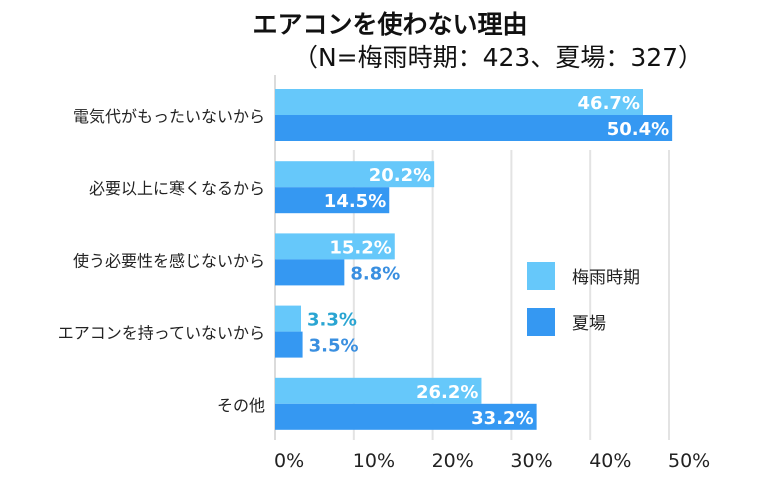 The width and height of the screenshot is (780, 481). I want to click on x-tick-label: 20%, so click(453, 461).